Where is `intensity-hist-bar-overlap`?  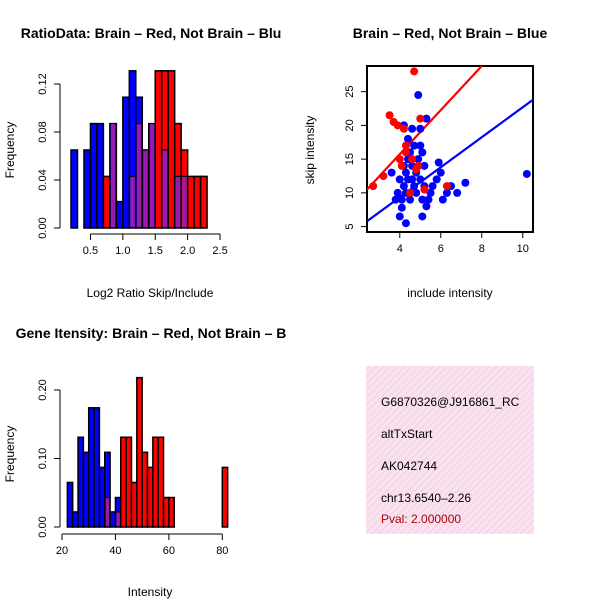
intensity-hist-bar-overlap is located at coordinates (118, 518).